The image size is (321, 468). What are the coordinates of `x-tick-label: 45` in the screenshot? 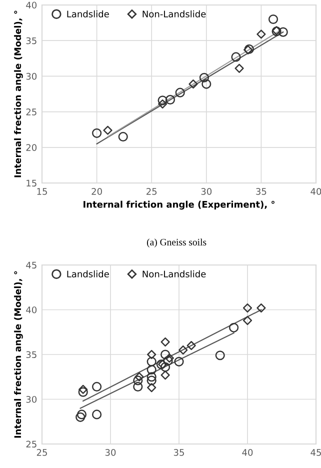 It's located at (315, 452).